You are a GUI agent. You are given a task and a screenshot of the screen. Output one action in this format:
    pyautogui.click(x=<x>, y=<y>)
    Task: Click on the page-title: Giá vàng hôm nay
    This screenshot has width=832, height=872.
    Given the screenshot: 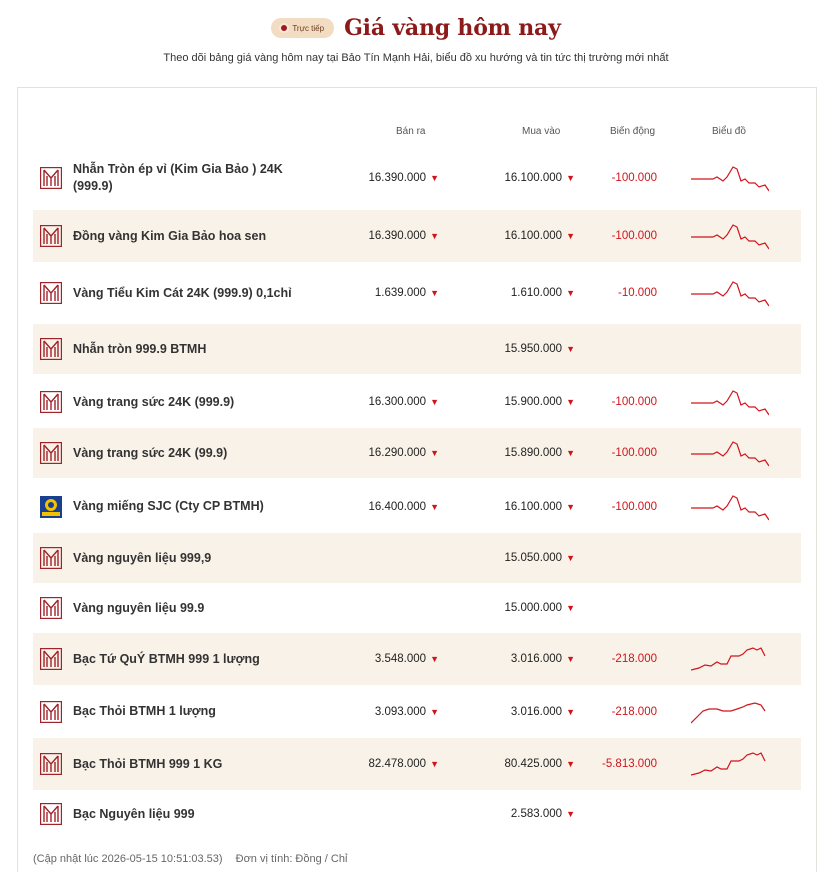 What is the action you would take?
    pyautogui.click(x=452, y=28)
    